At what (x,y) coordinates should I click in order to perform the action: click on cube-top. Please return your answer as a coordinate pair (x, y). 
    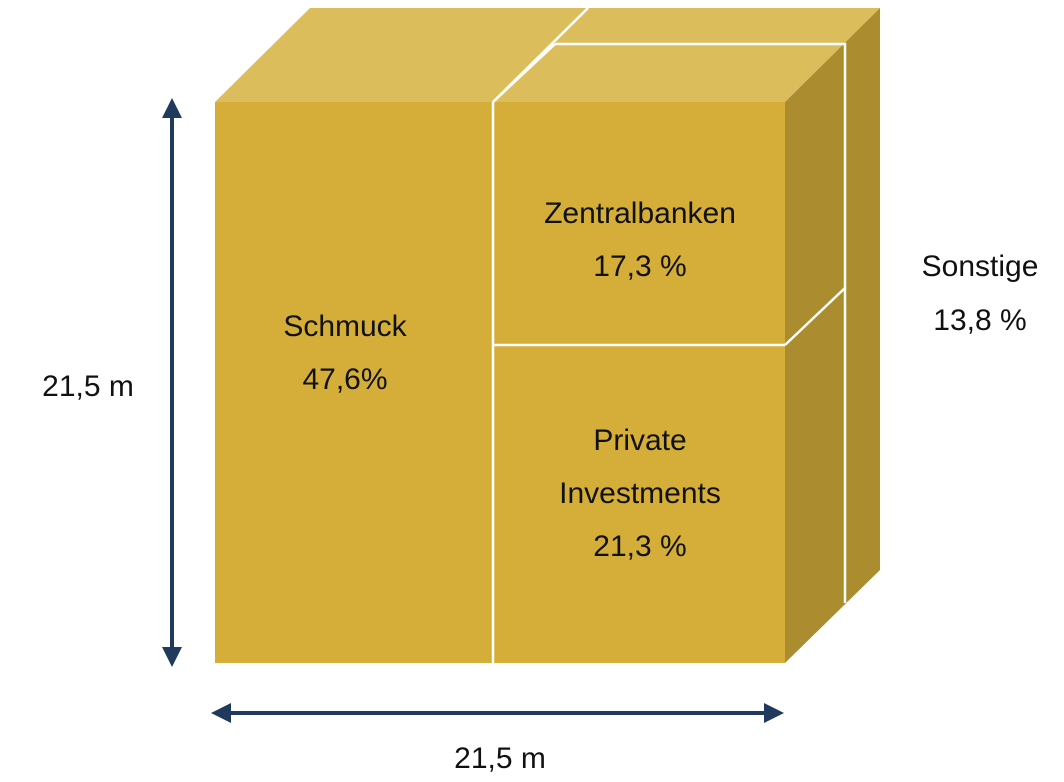
    Looking at the image, I should click on (547, 55).